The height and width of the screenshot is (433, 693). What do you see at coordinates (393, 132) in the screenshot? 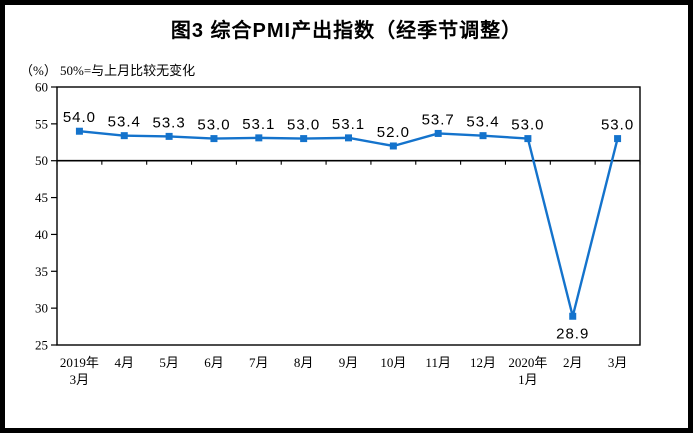
I see `data-point-label: 52.0` at bounding box center [393, 132].